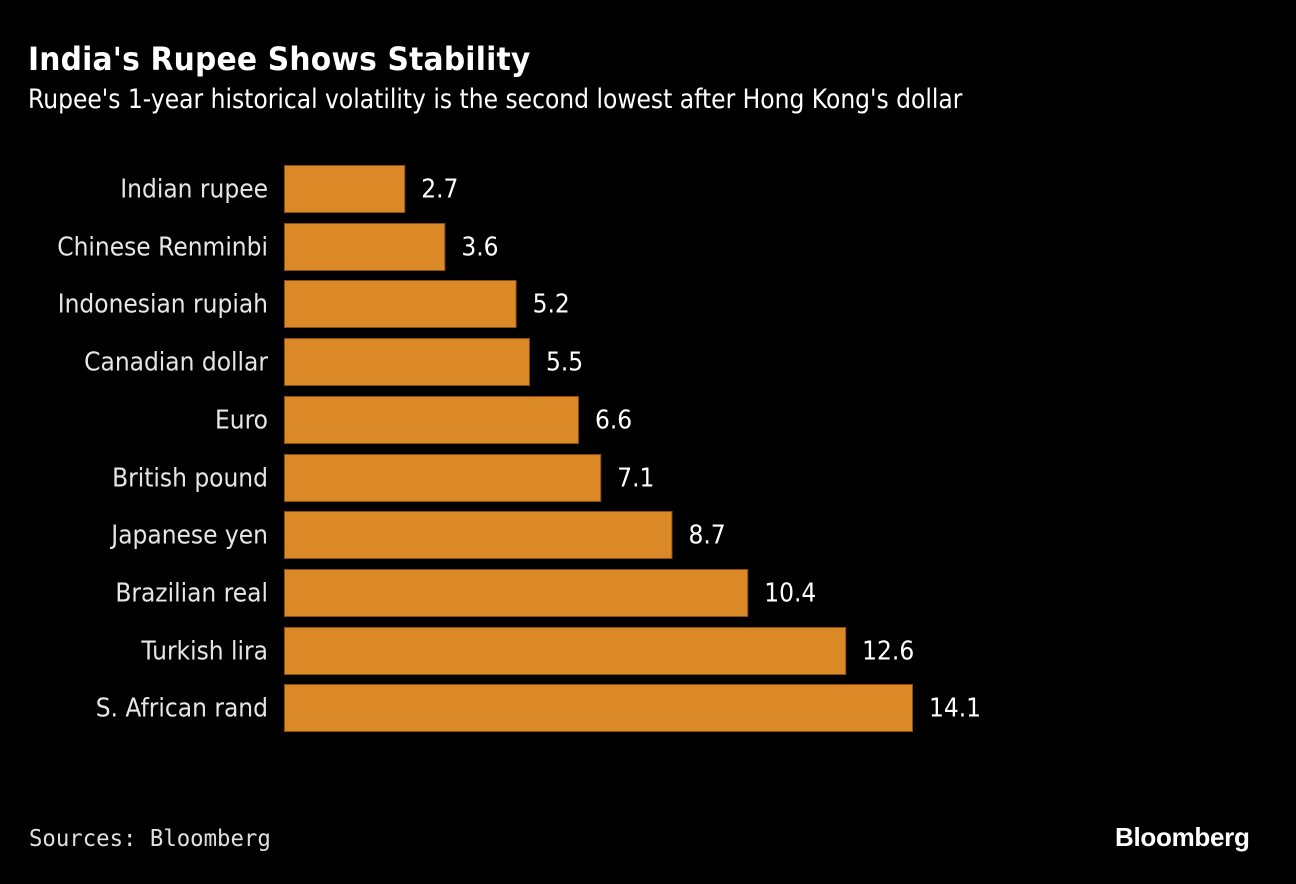 The image size is (1296, 884). Describe the element at coordinates (955, 707) in the screenshot. I see `value-label: 14.1` at that location.